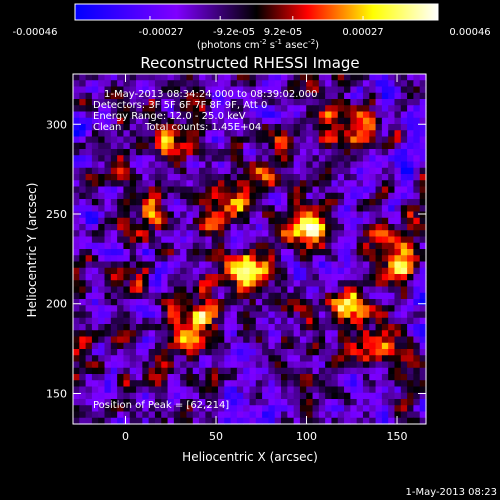 The width and height of the screenshot is (500, 500). Describe the element at coordinates (56, 124) in the screenshot. I see `y-tick-label: 300` at that location.